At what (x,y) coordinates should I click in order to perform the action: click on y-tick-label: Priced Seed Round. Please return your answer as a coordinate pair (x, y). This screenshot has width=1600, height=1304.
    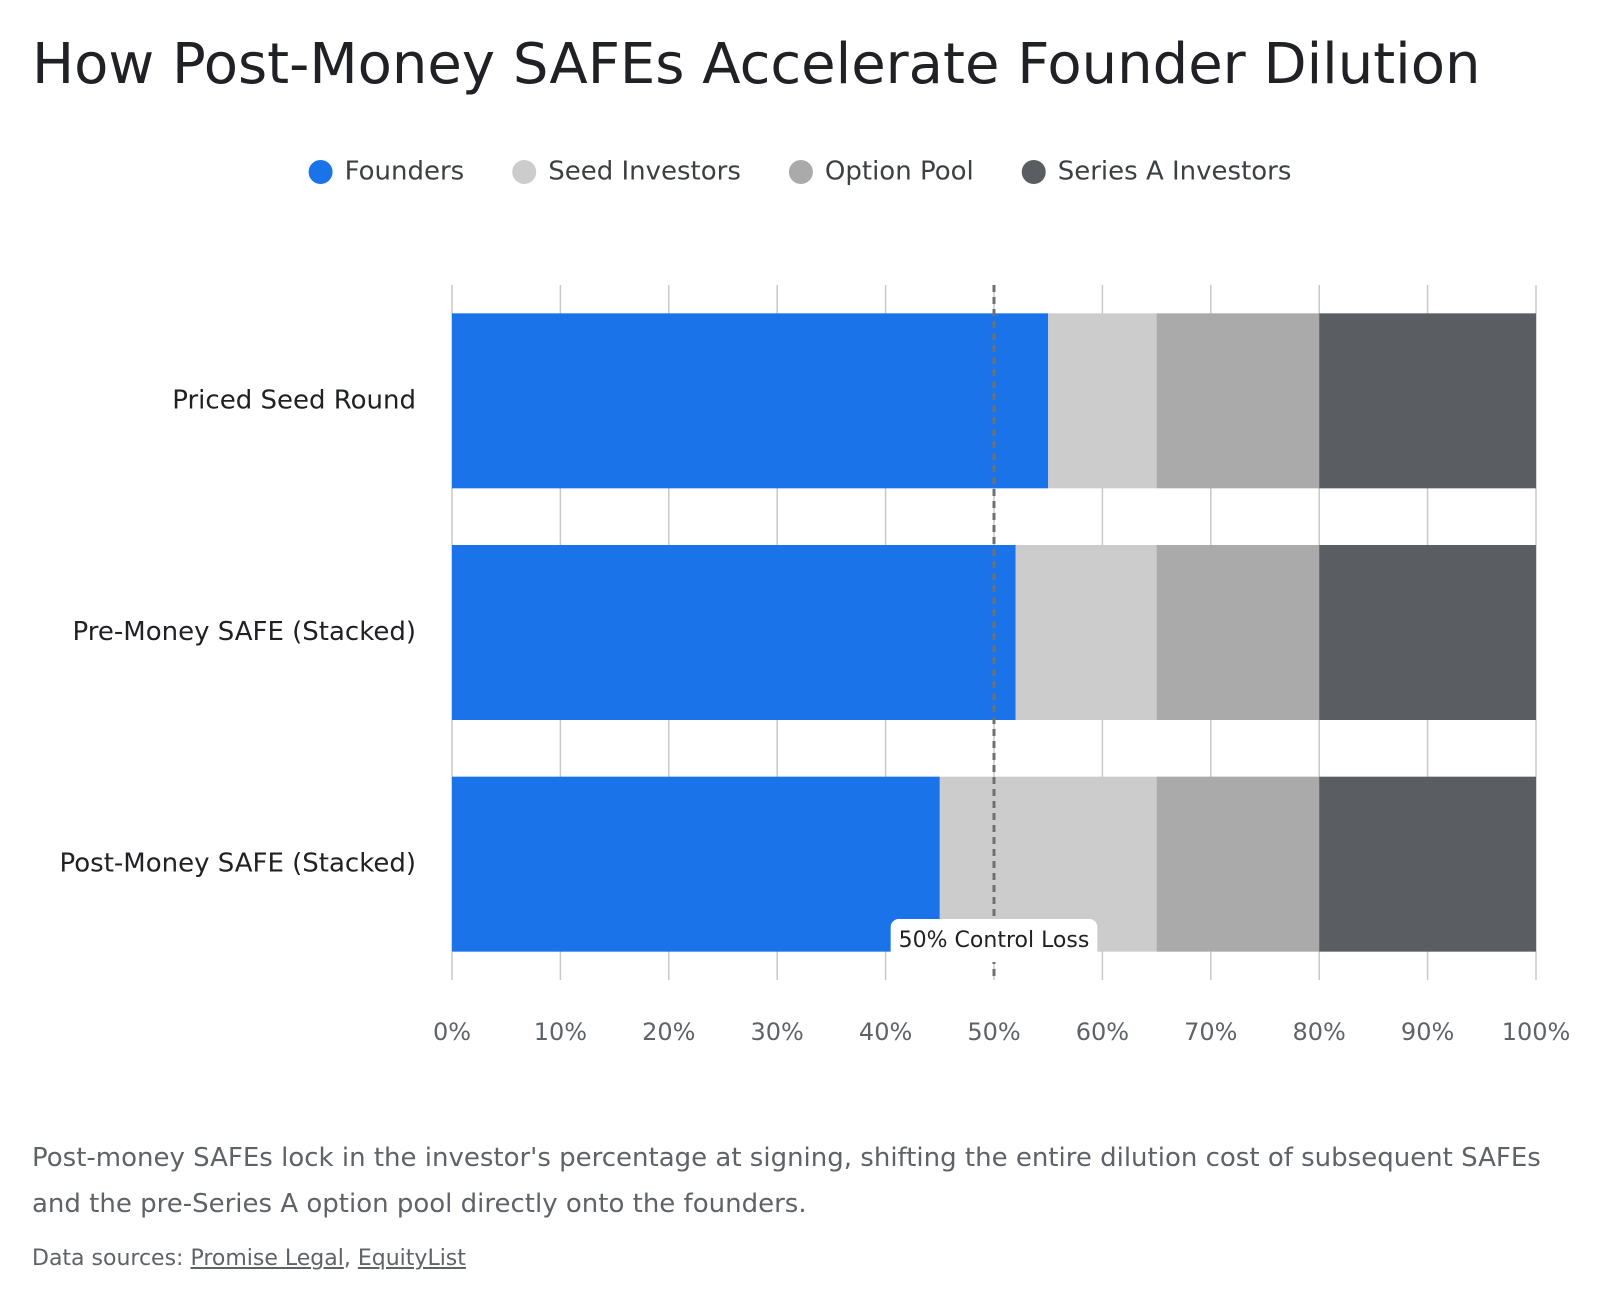
    Looking at the image, I should click on (294, 400).